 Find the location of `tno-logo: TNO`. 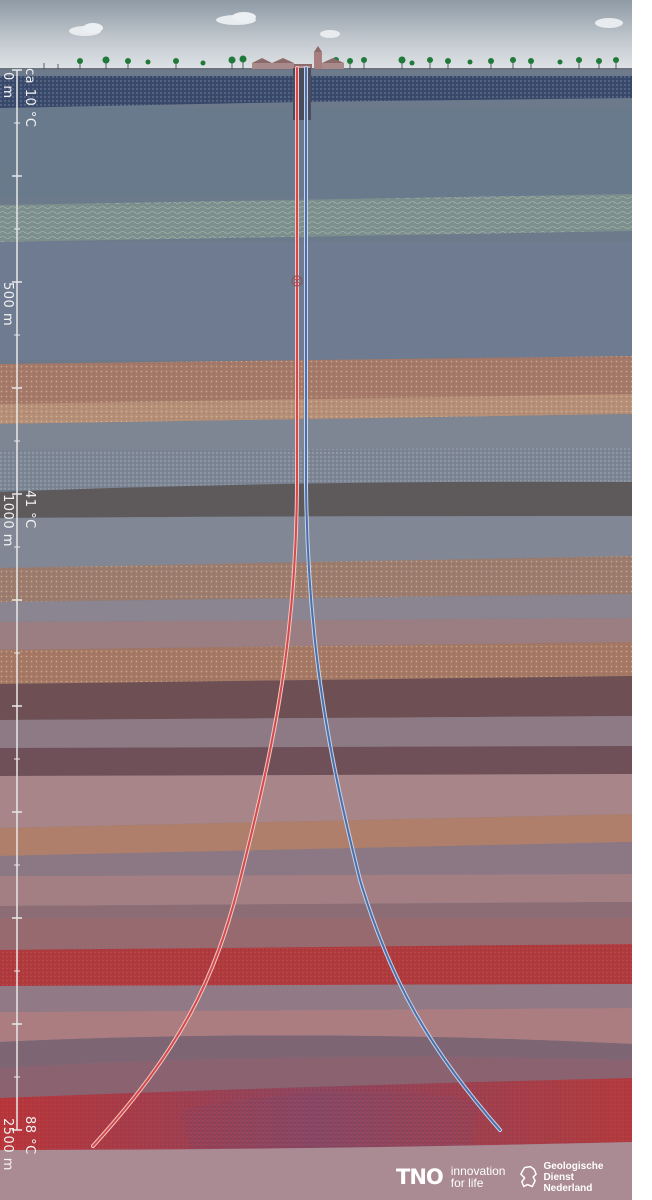

tno-logo: TNO is located at coordinates (420, 1177).